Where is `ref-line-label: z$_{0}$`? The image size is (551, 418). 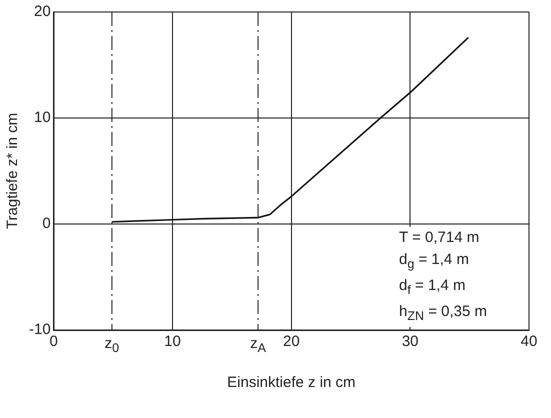 ref-line-label: z$_{0}$ is located at coordinates (112, 345).